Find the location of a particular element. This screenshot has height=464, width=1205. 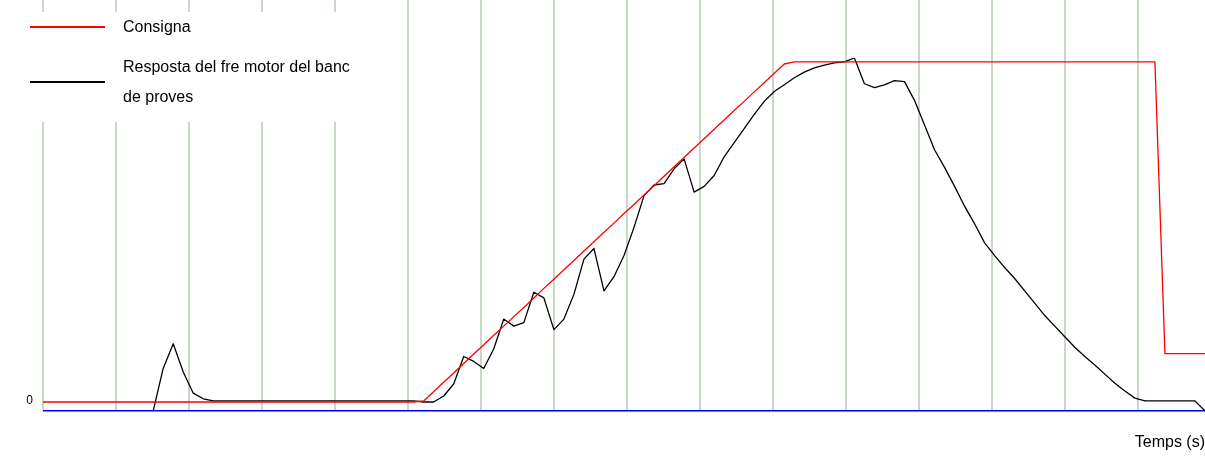

legend-label: Consigna is located at coordinates (157, 27).